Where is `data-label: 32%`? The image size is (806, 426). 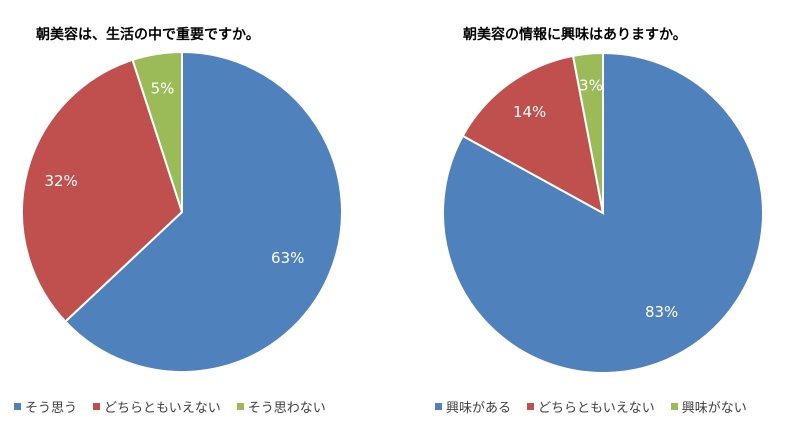 data-label: 32% is located at coordinates (60, 181).